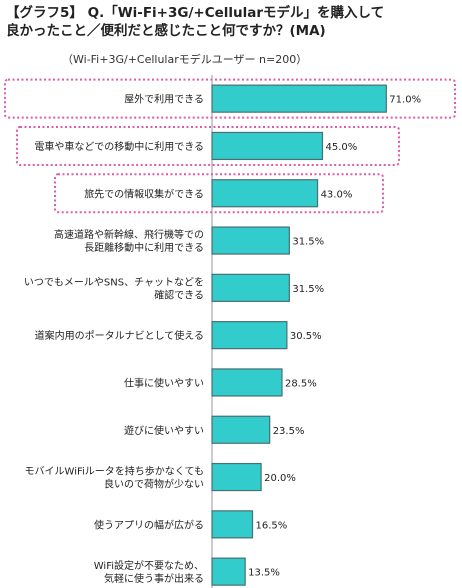  Describe the element at coordinates (119, 146) in the screenshot. I see `category-label-2: 電車や車などでの移動中に利用できる` at that location.